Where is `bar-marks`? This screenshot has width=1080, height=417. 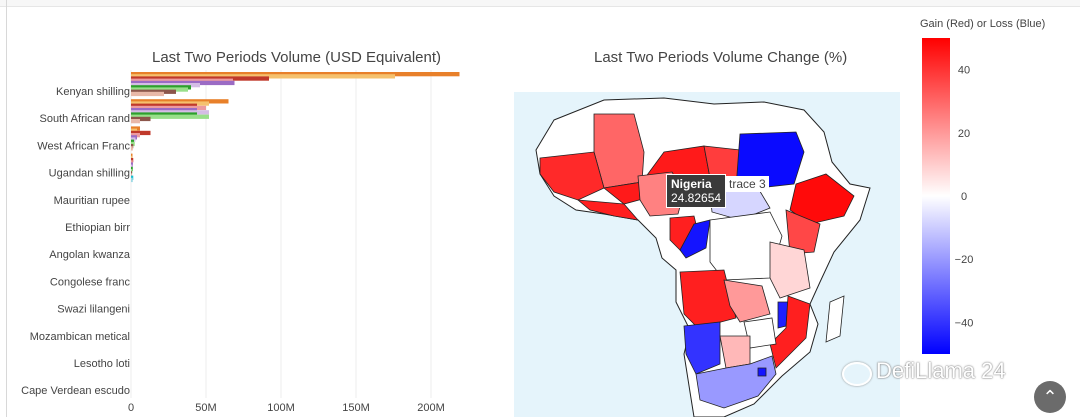 bar-marks is located at coordinates (295, 127).